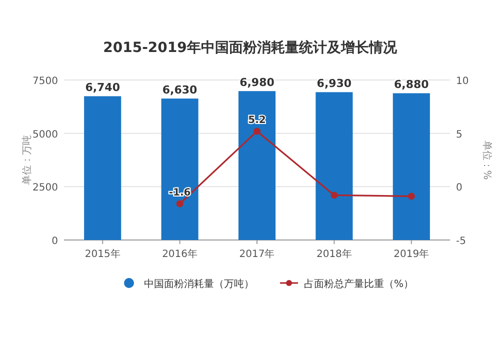 The height and width of the screenshot is (362, 500). What do you see at coordinates (462, 81) in the screenshot?
I see `y2-tick-label: 10` at bounding box center [462, 81].